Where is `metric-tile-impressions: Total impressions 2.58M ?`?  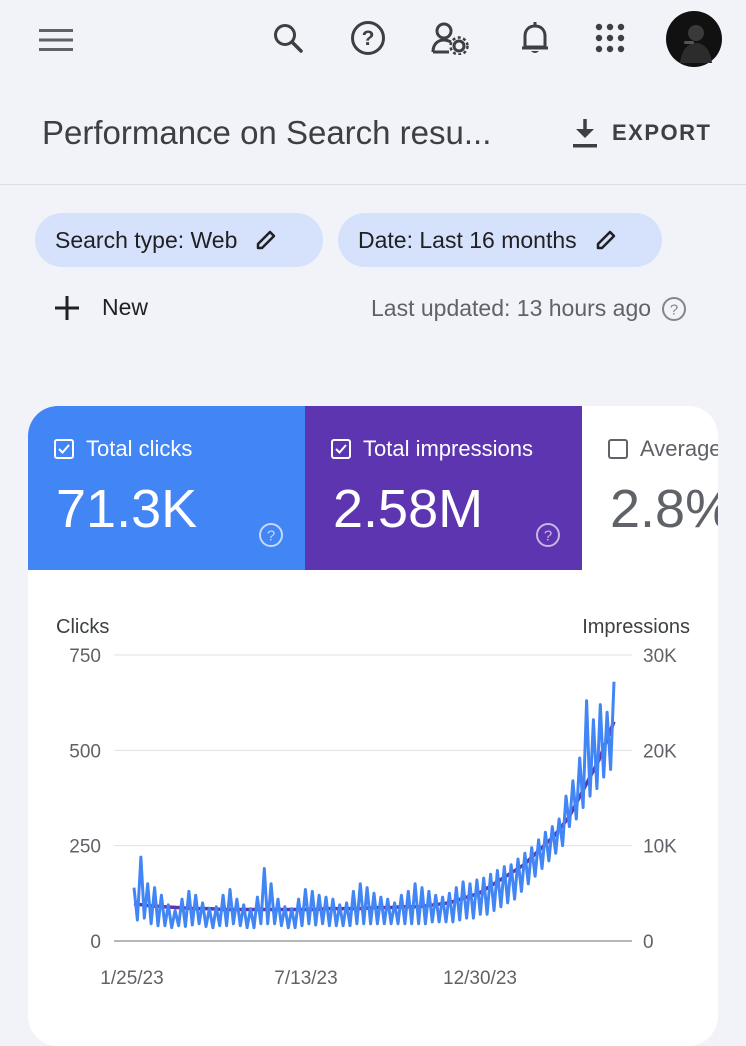 metric-tile-impressions: Total impressions 2.58M ? is located at coordinates (443, 488).